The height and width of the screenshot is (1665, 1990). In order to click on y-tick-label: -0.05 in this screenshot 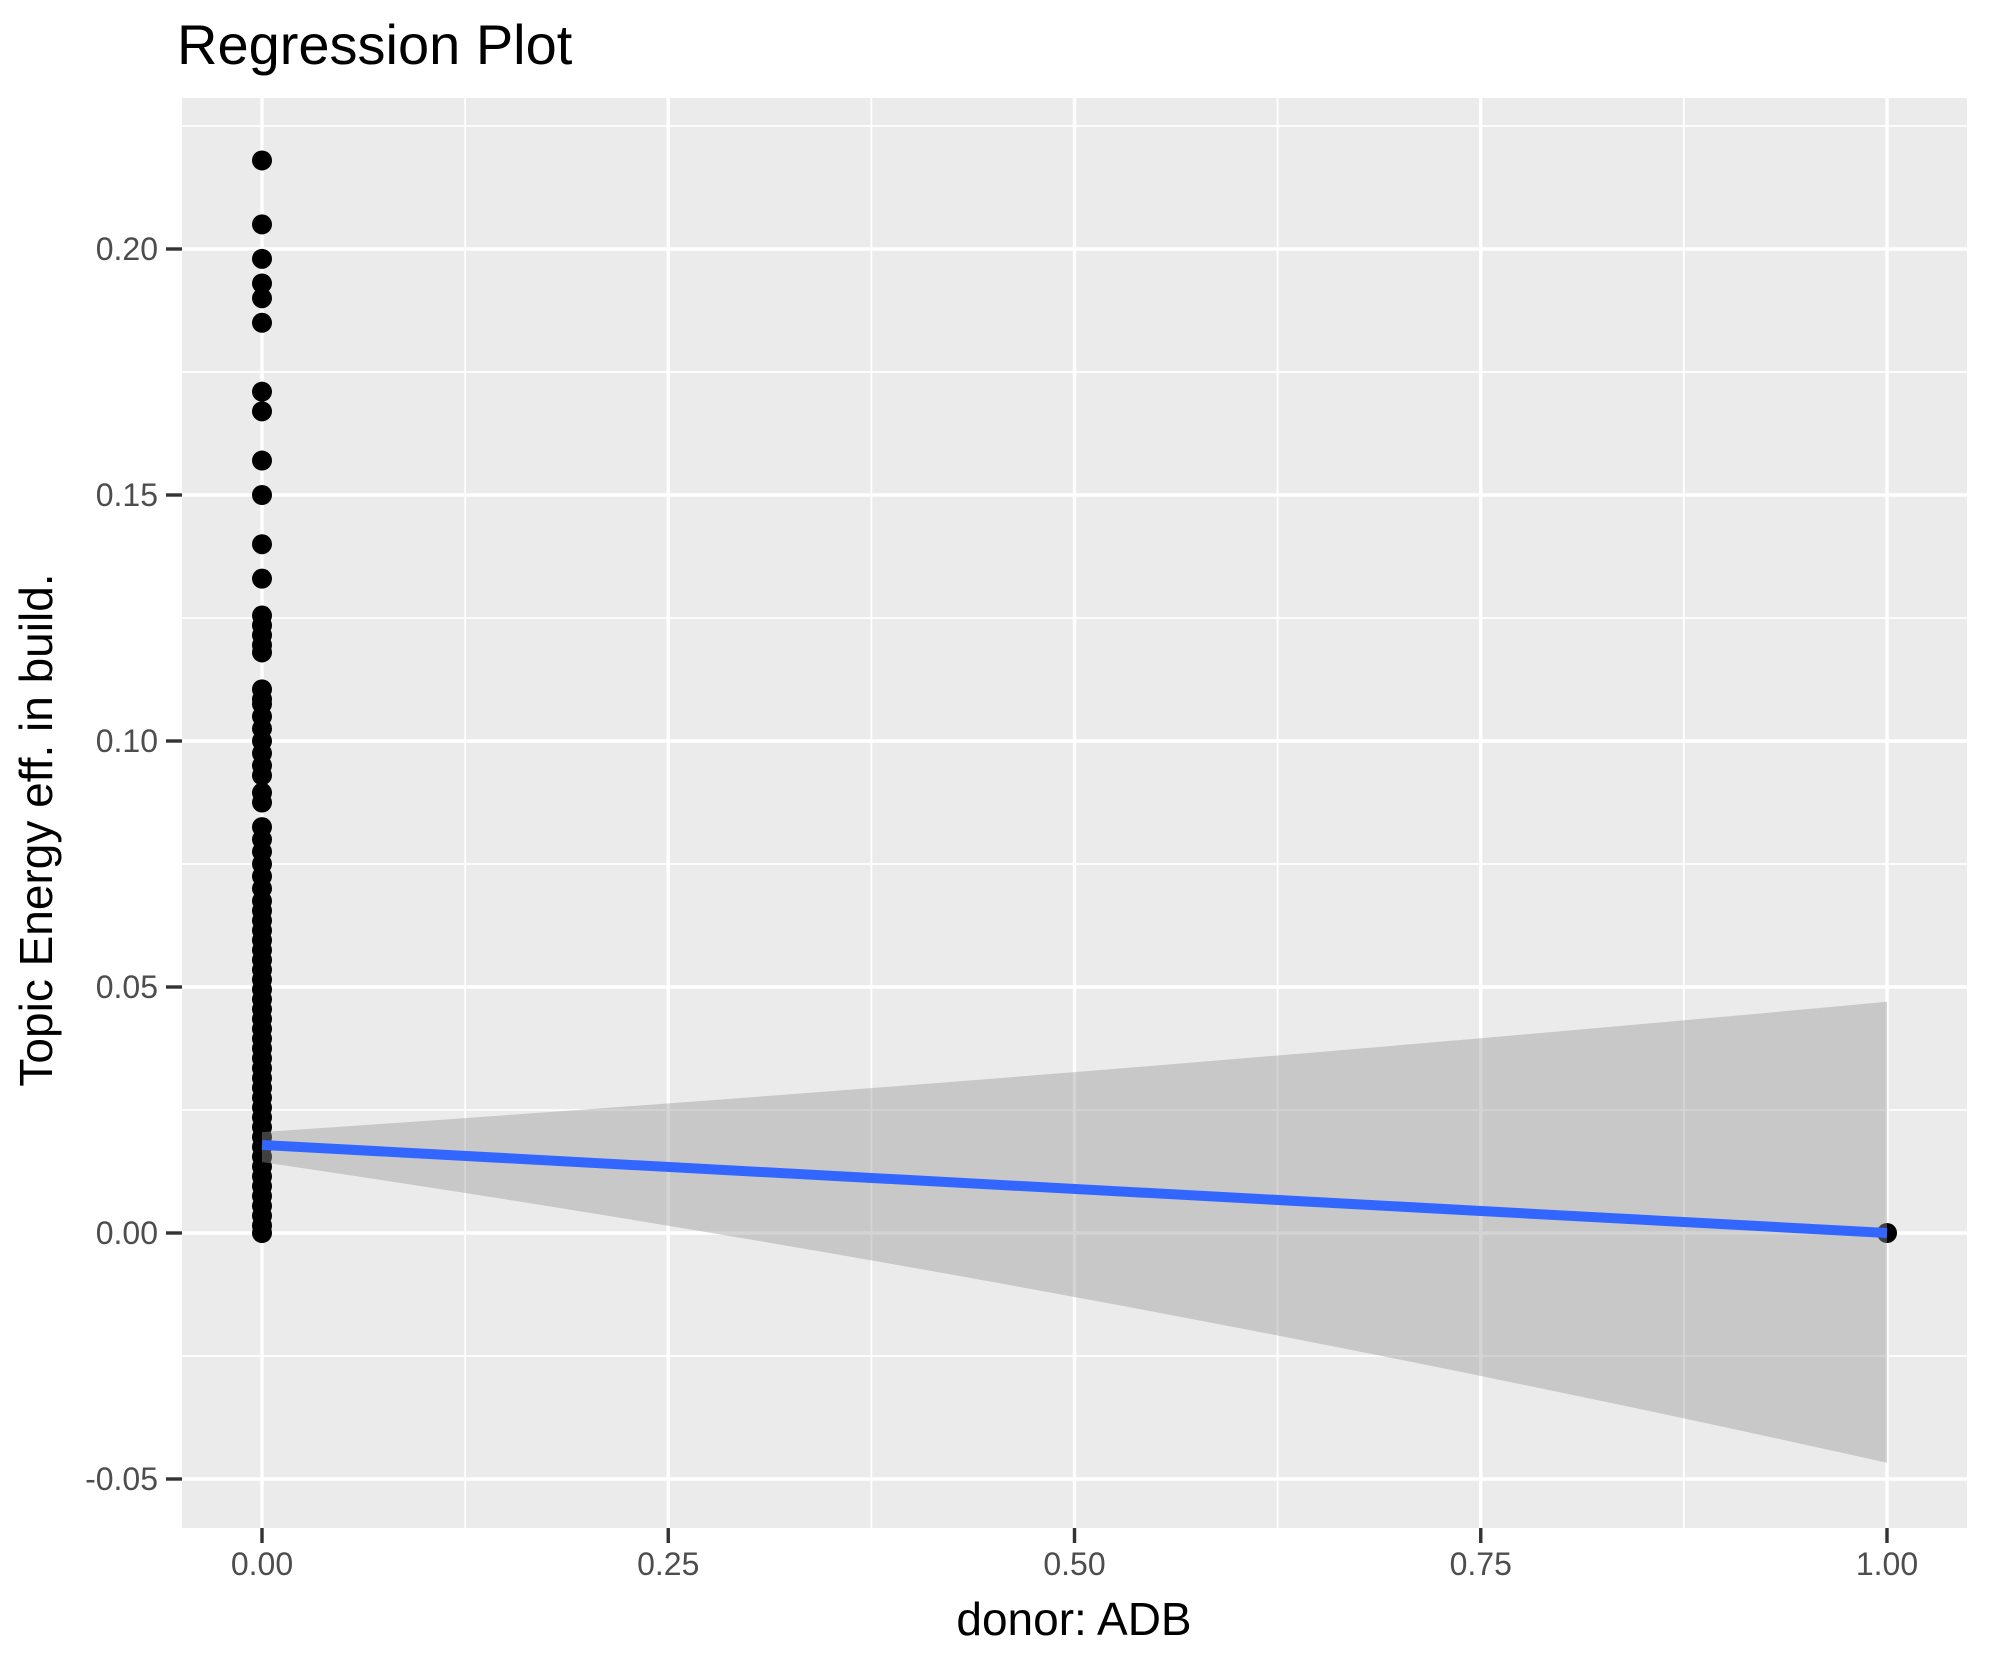, I will do `click(121, 1479)`.